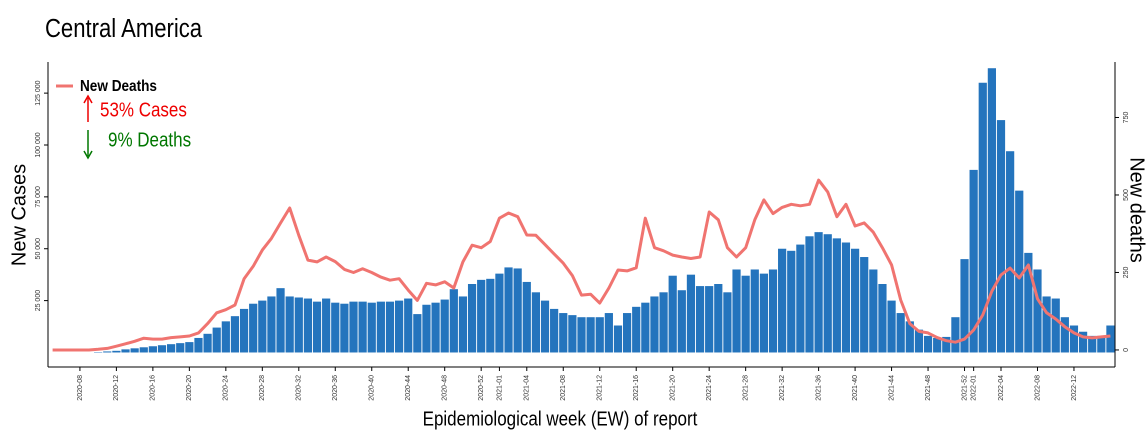 The image size is (1146, 434). I want to click on x-tick-label: 2020-44, so click(408, 388).